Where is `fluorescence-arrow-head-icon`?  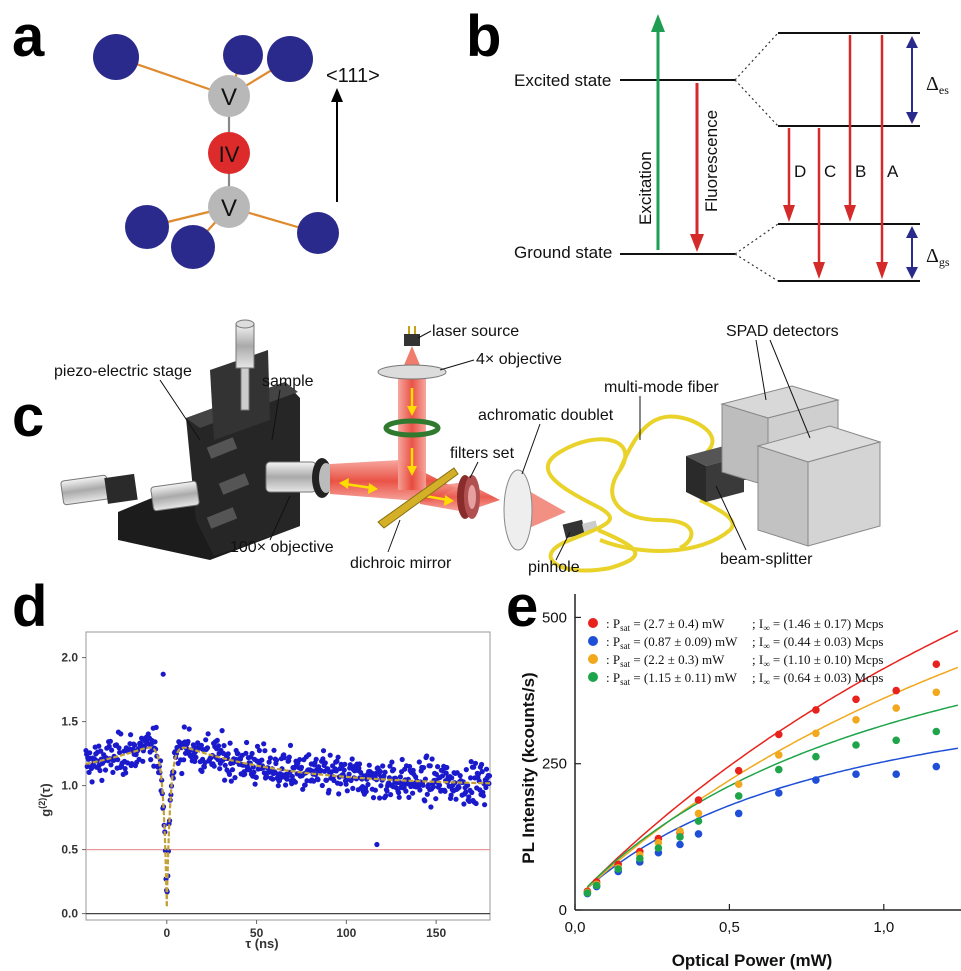 fluorescence-arrow-head-icon is located at coordinates (697, 243).